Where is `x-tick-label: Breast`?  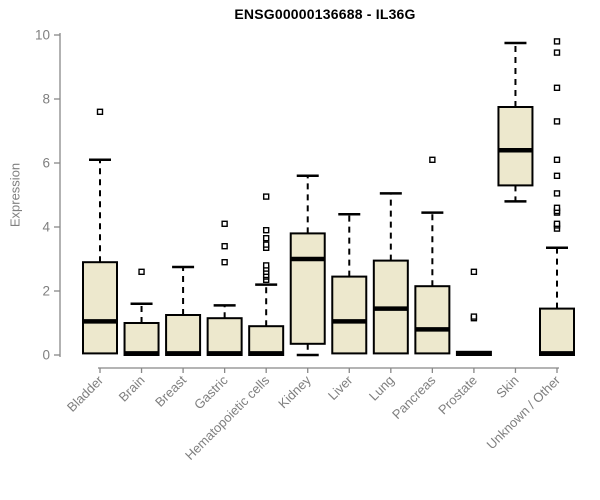
x-tick-label: Breast is located at coordinates (170, 390).